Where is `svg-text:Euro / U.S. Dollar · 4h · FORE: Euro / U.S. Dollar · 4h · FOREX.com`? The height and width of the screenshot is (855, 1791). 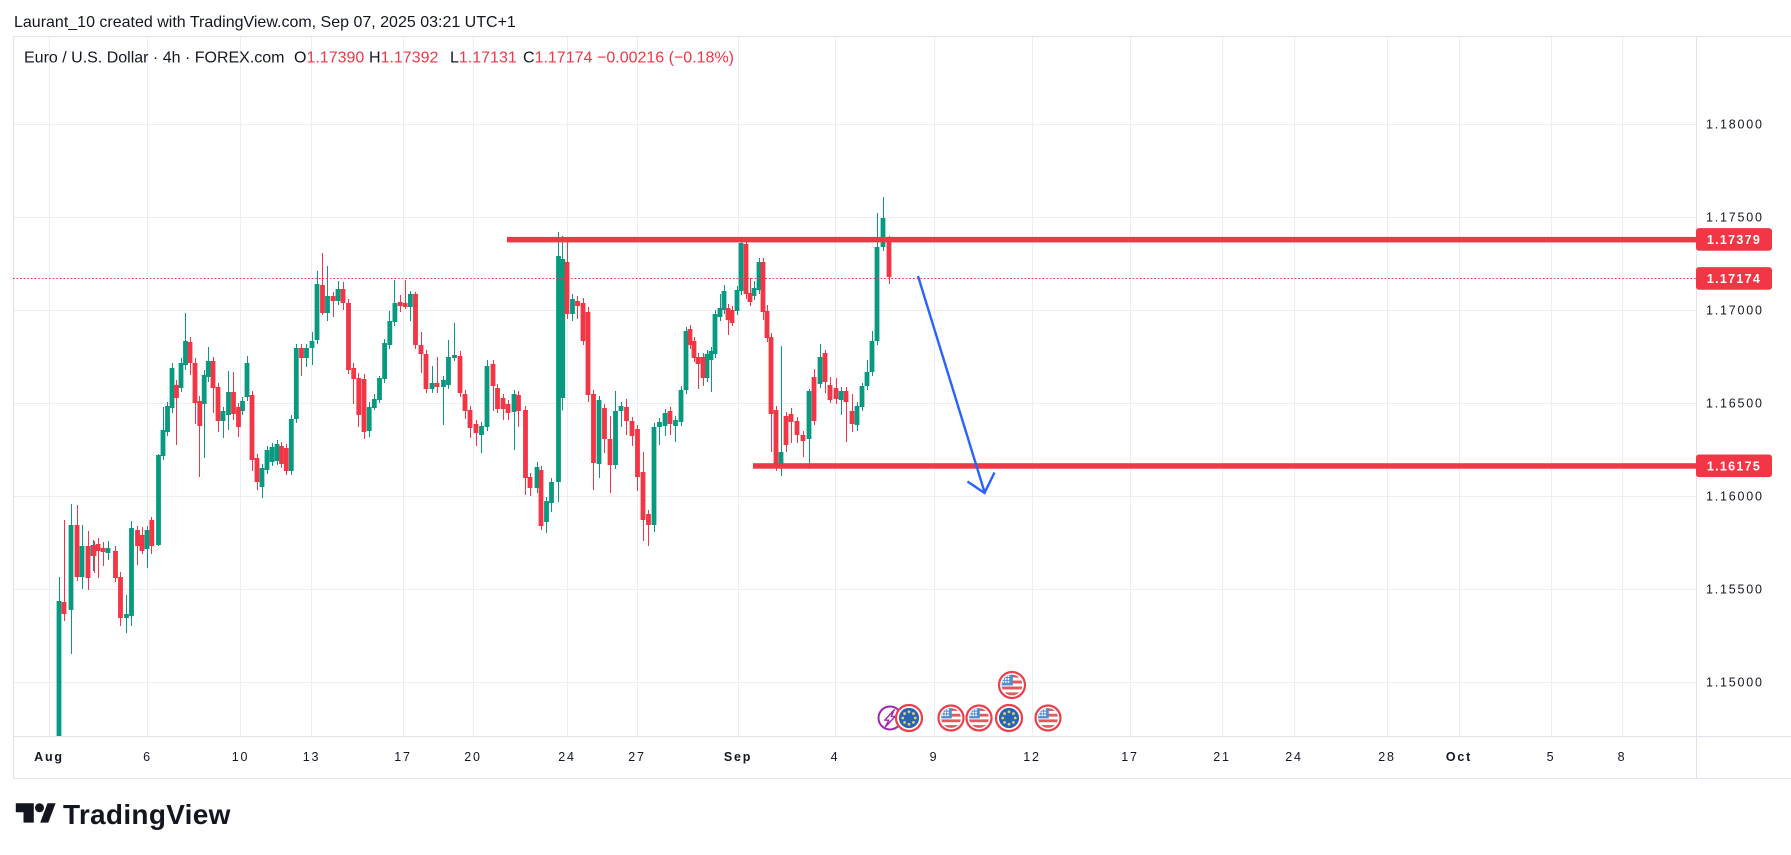 svg-text:Euro / U.S. Dollar · 4h · FORE: Euro / U.S. Dollar · 4h · FOREX.com is located at coordinates (154, 58).